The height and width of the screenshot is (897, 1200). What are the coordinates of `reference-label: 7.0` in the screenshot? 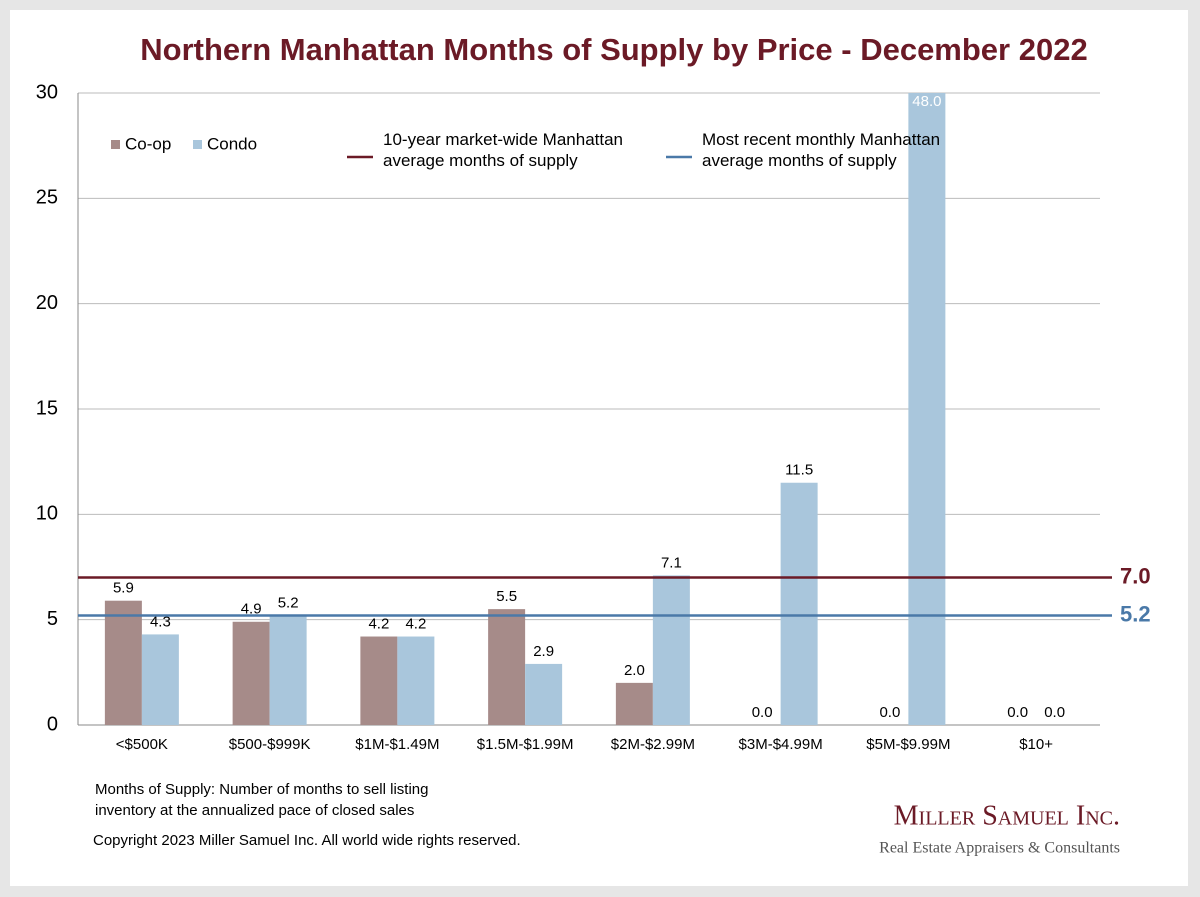 It's located at (1135, 575).